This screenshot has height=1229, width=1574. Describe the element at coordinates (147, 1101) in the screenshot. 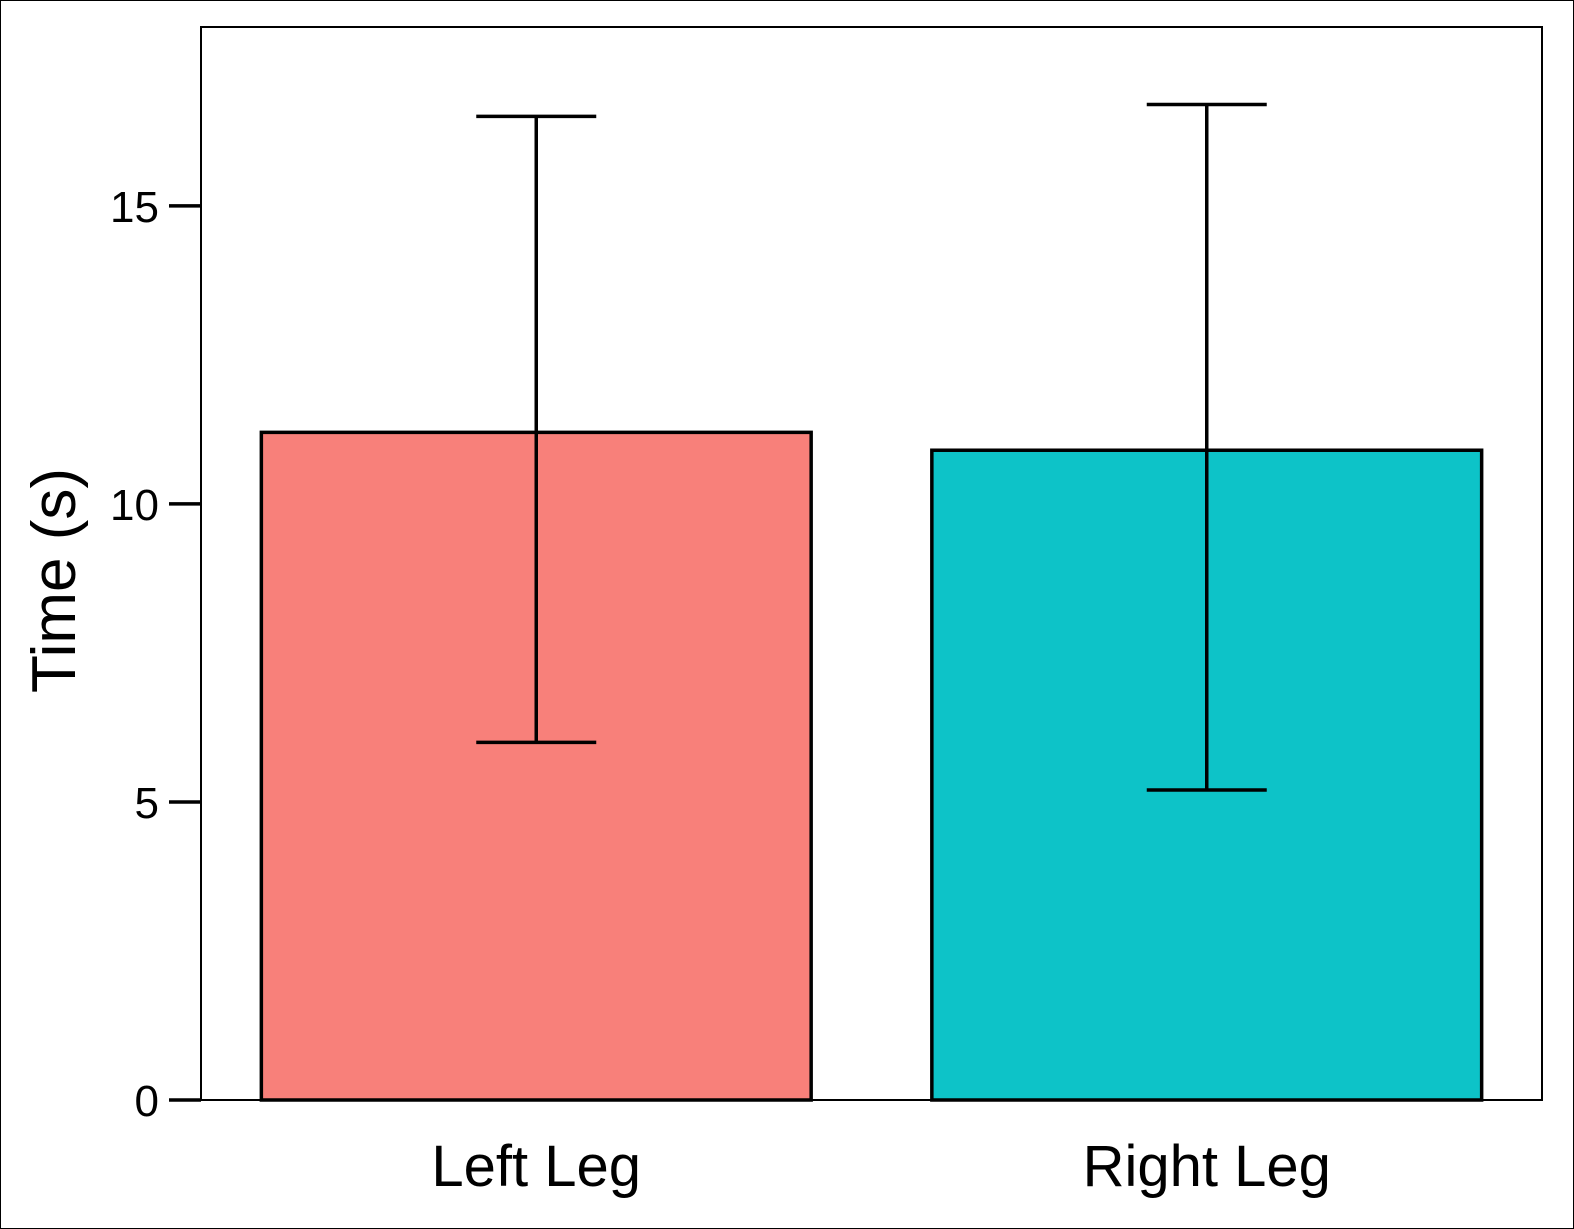

I see `y-tick-label: 0` at that location.